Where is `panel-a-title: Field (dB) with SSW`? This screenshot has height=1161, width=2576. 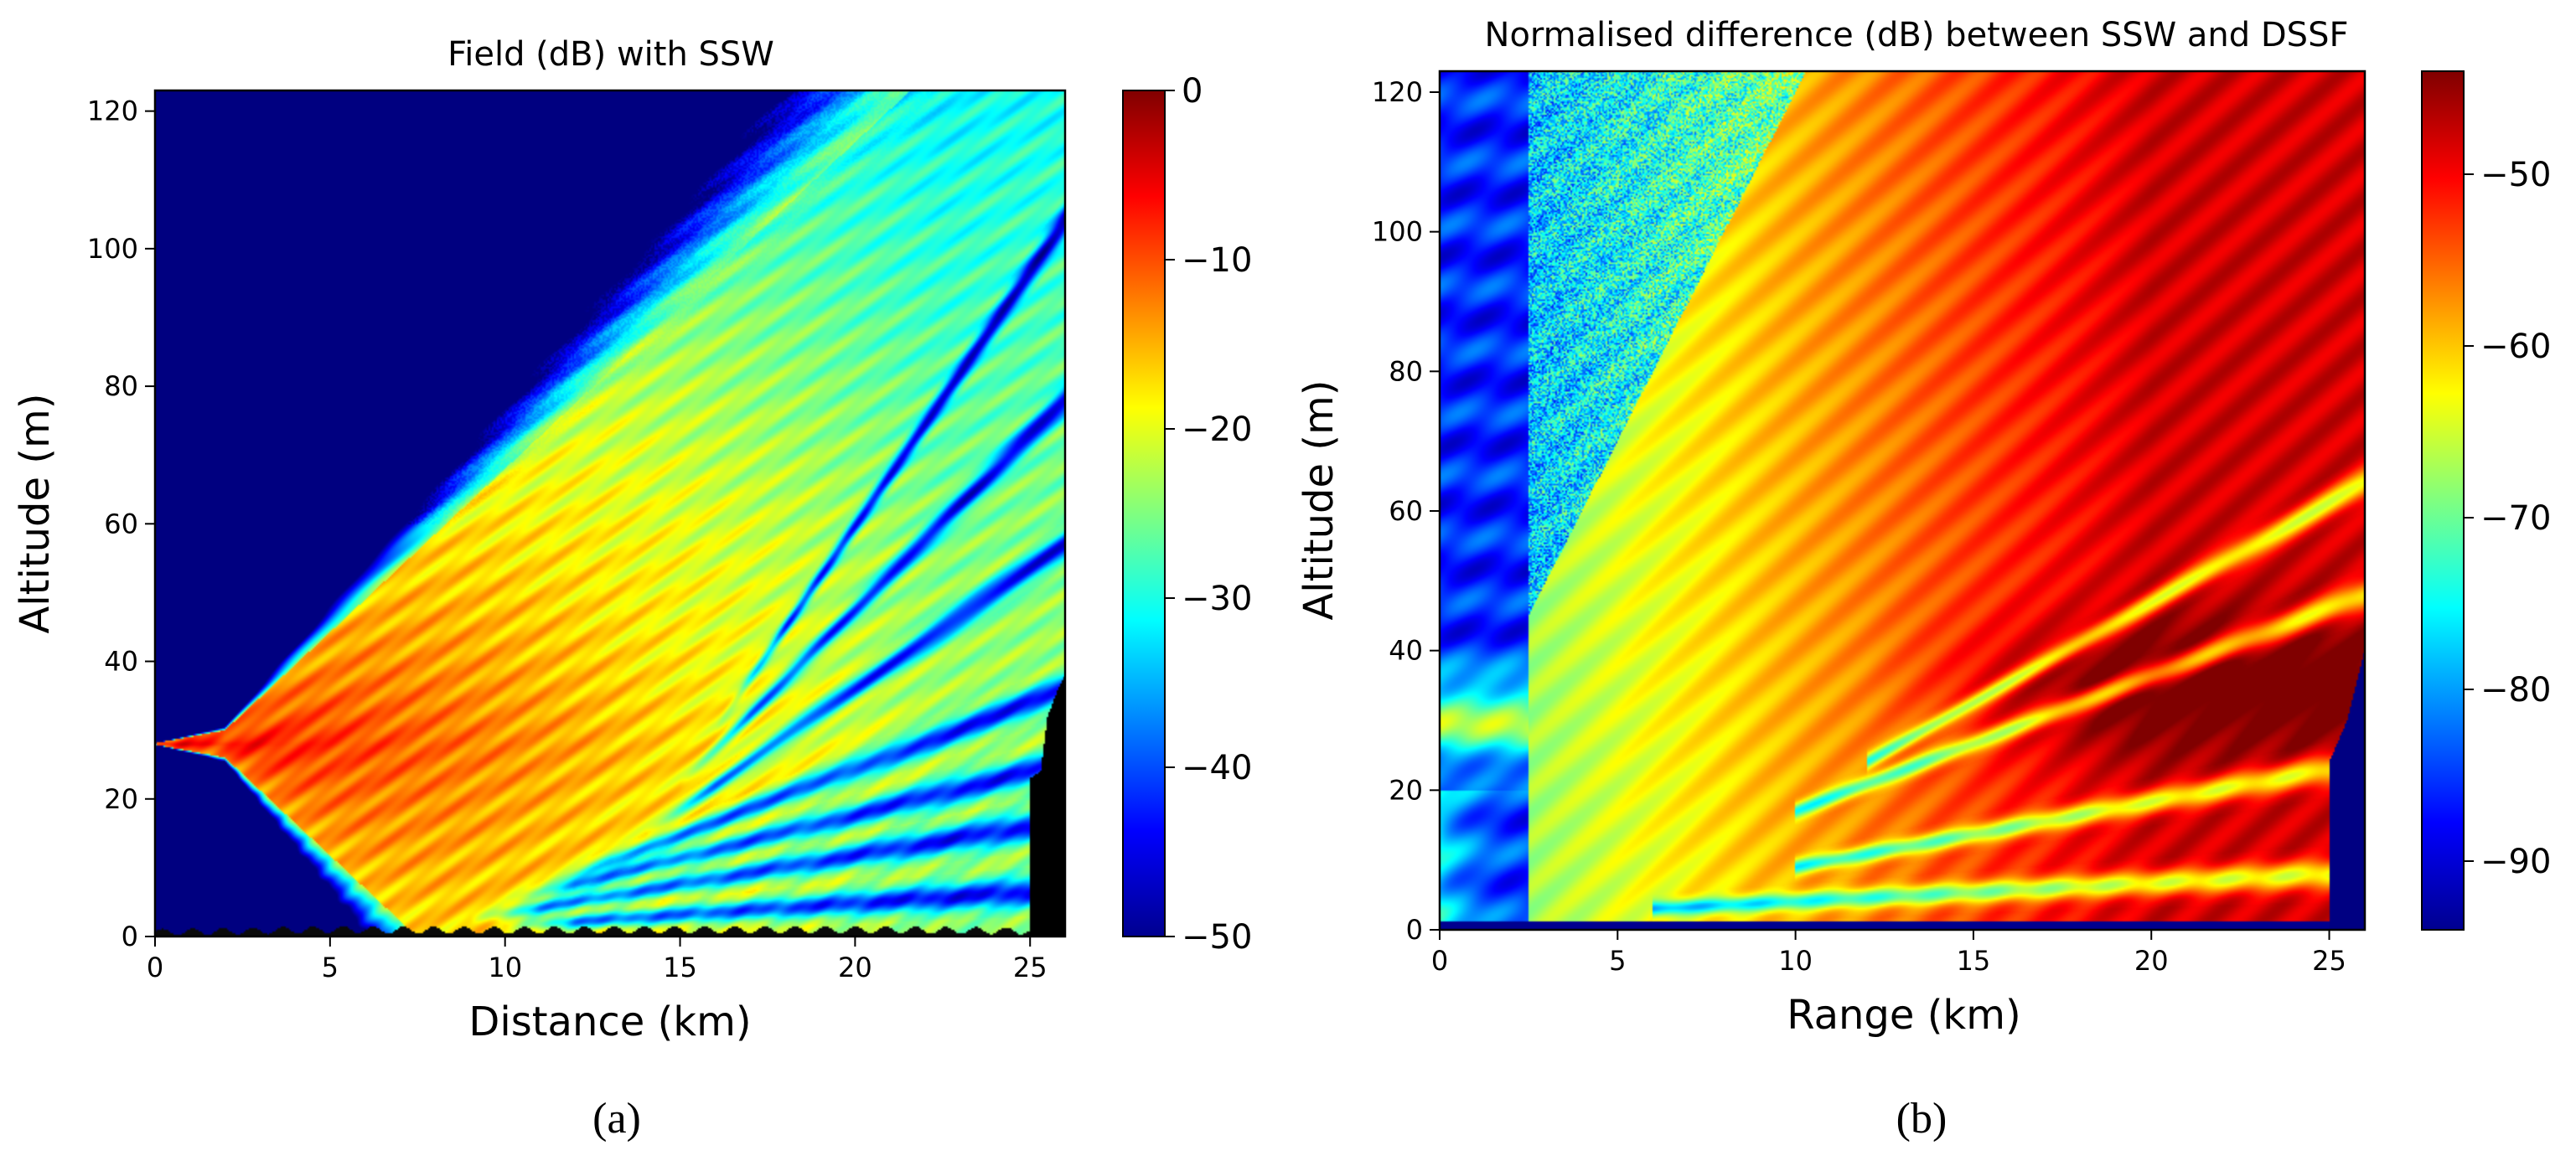
panel-a-title: Field (dB) with SSW is located at coordinates (610, 54).